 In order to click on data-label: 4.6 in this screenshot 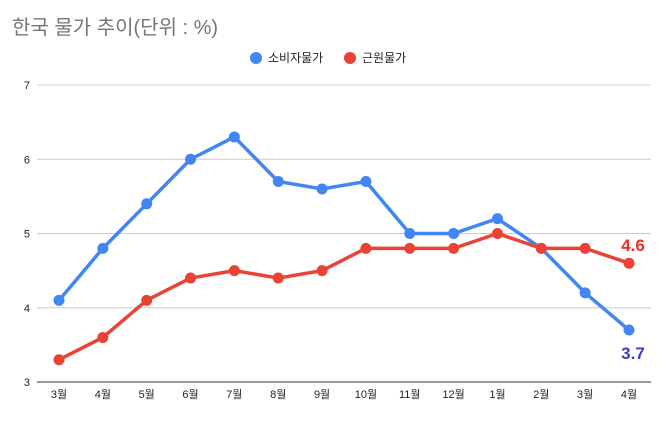, I will do `click(633, 245)`.